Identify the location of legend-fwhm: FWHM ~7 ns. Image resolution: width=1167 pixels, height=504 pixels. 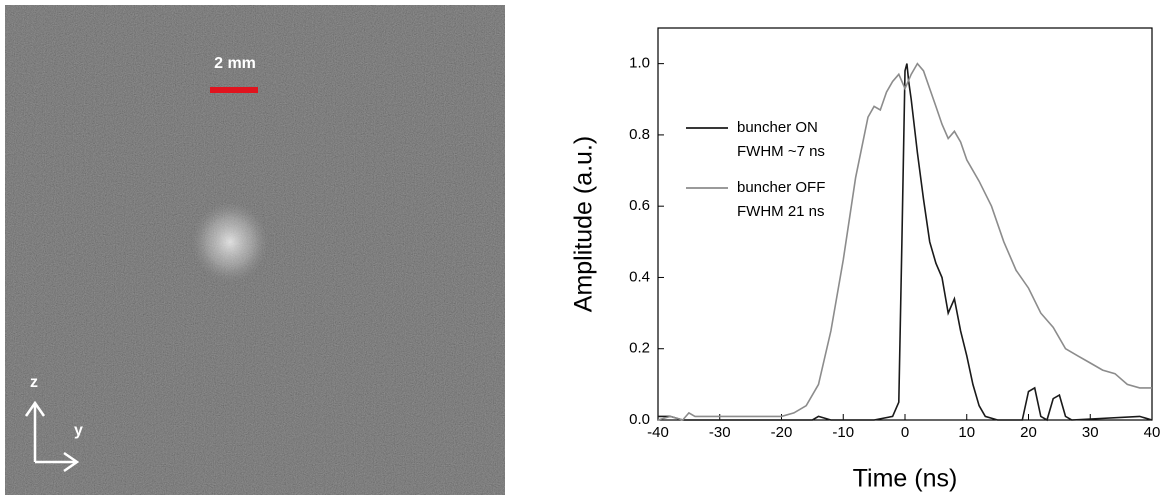
(781, 151).